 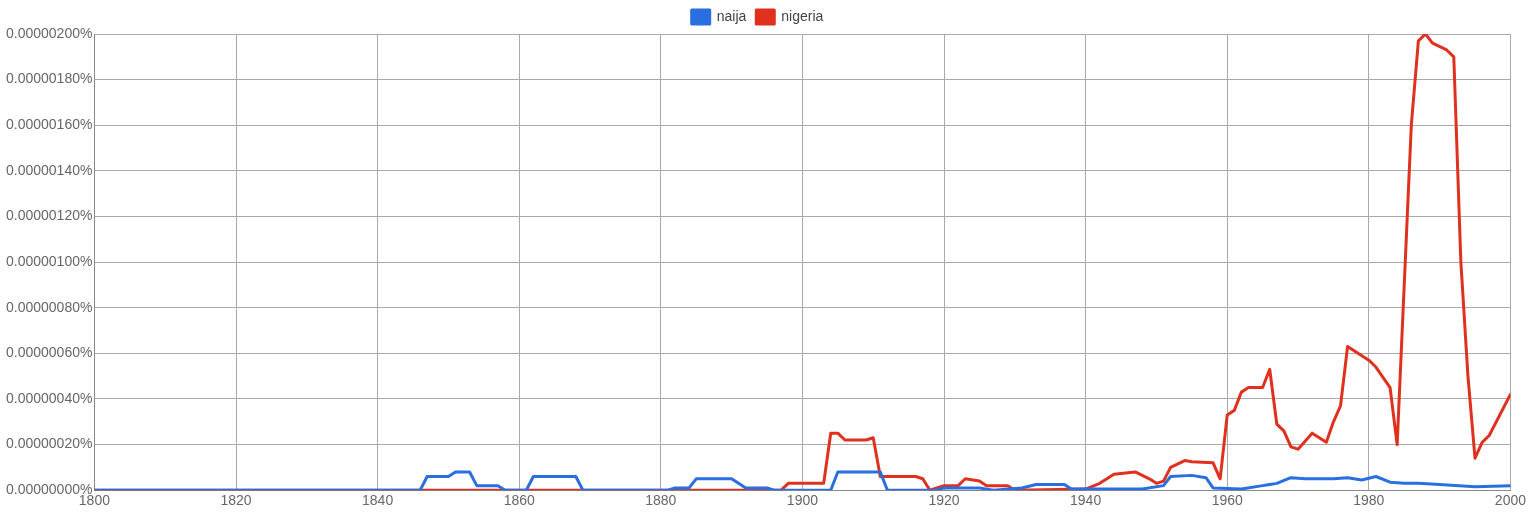 I want to click on y-tick-label: 0.00000140%, so click(x=49, y=169).